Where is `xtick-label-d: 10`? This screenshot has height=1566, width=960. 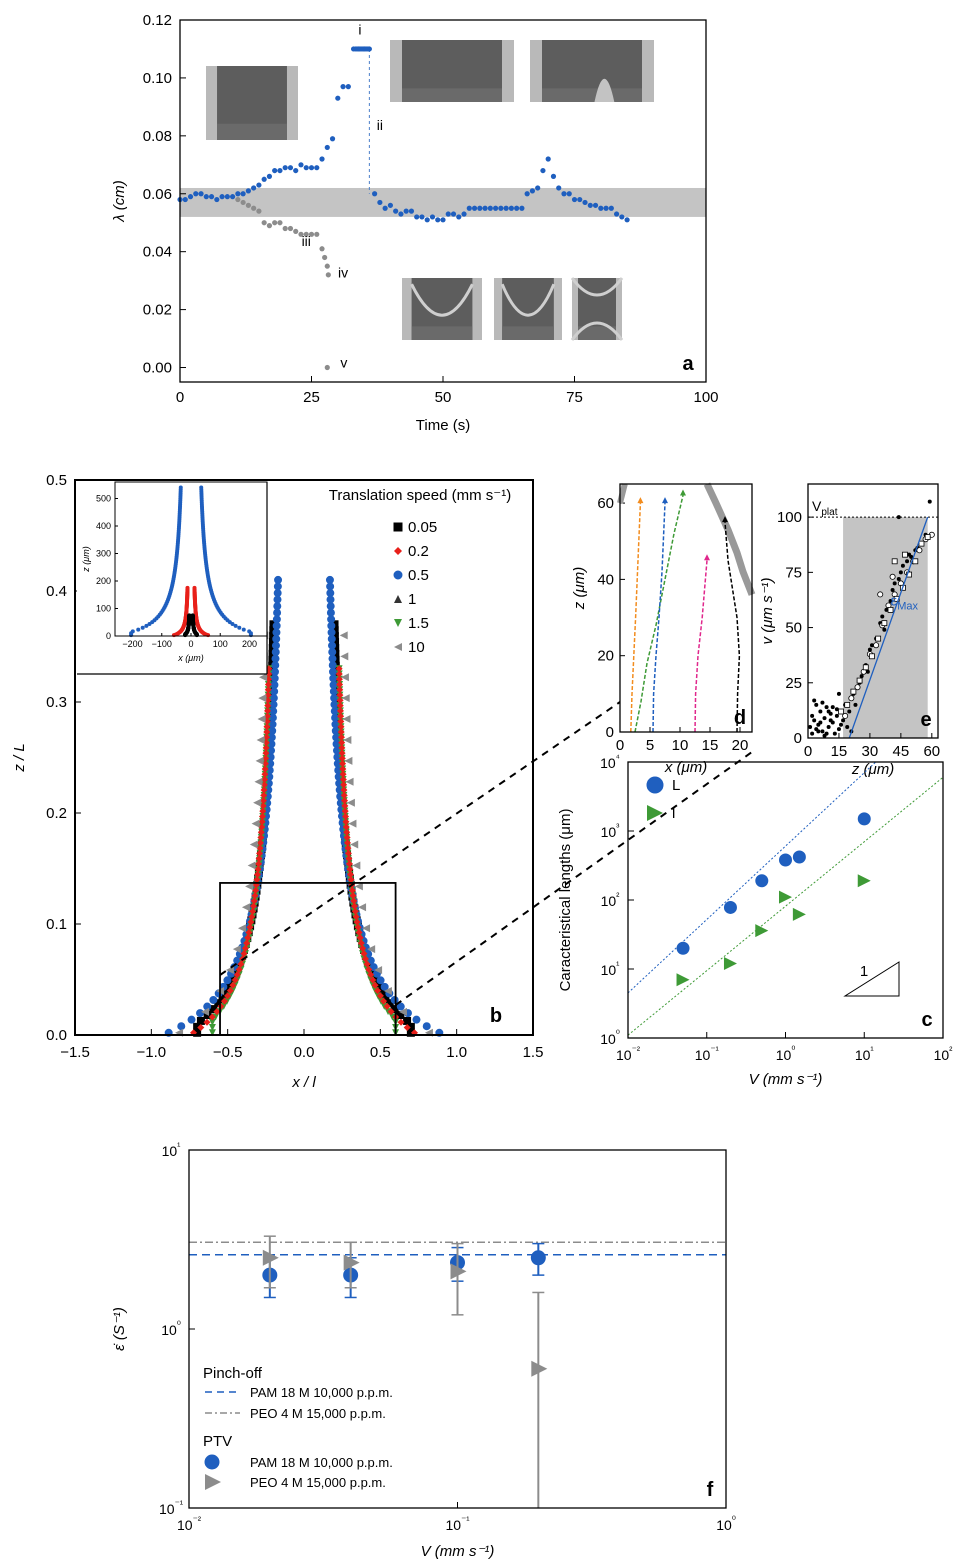
xtick-label-d: 10 is located at coordinates (680, 745).